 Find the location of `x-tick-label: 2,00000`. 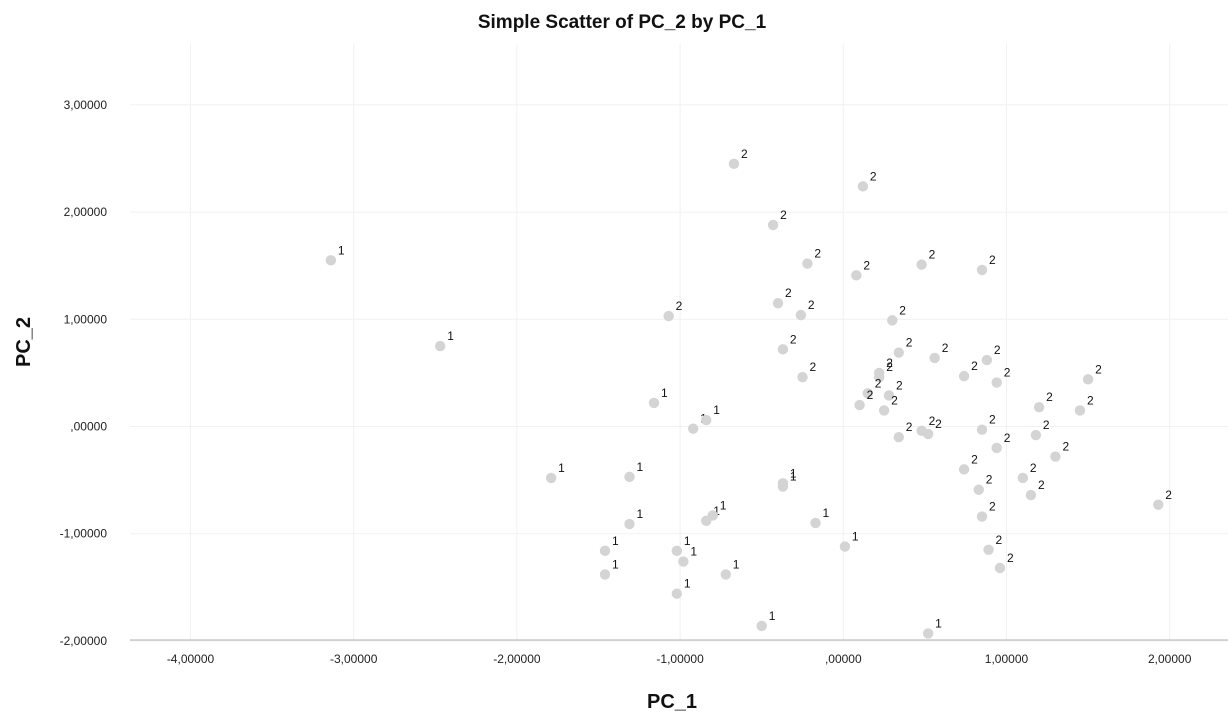

x-tick-label: 2,00000 is located at coordinates (1170, 659).